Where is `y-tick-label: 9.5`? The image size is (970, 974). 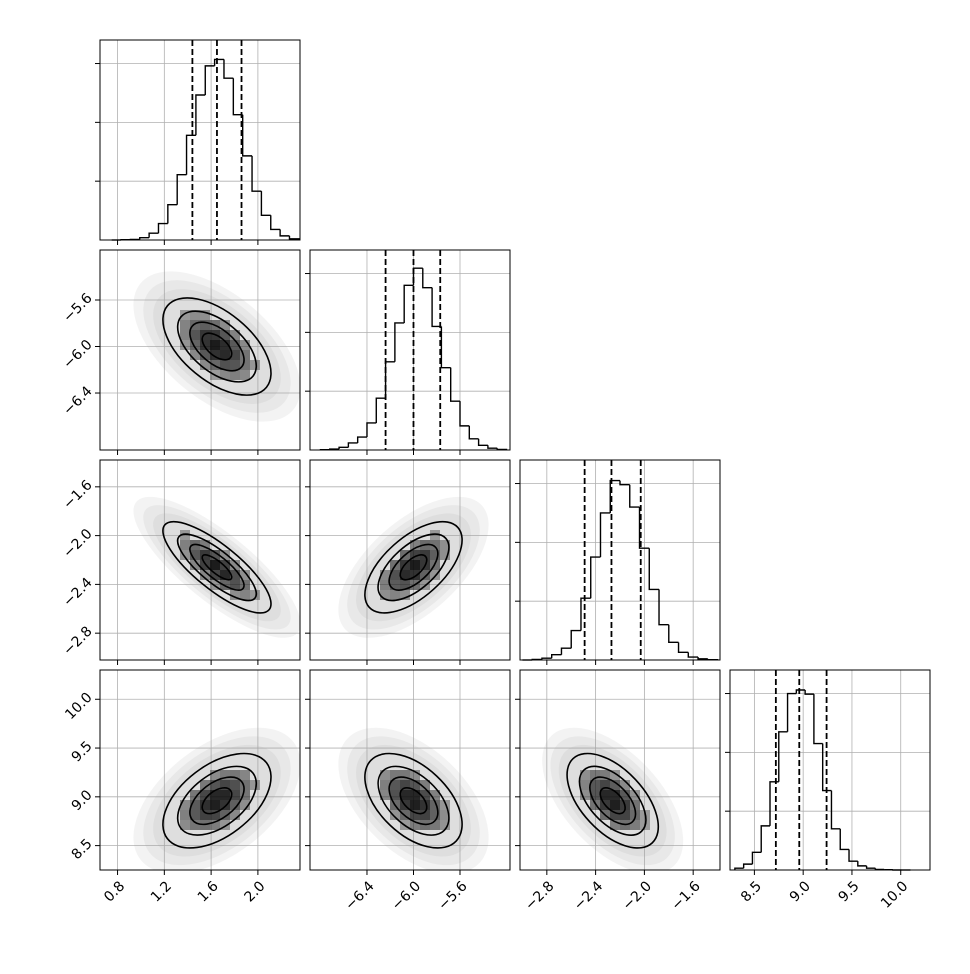 y-tick-label: 9.5 is located at coordinates (82, 751).